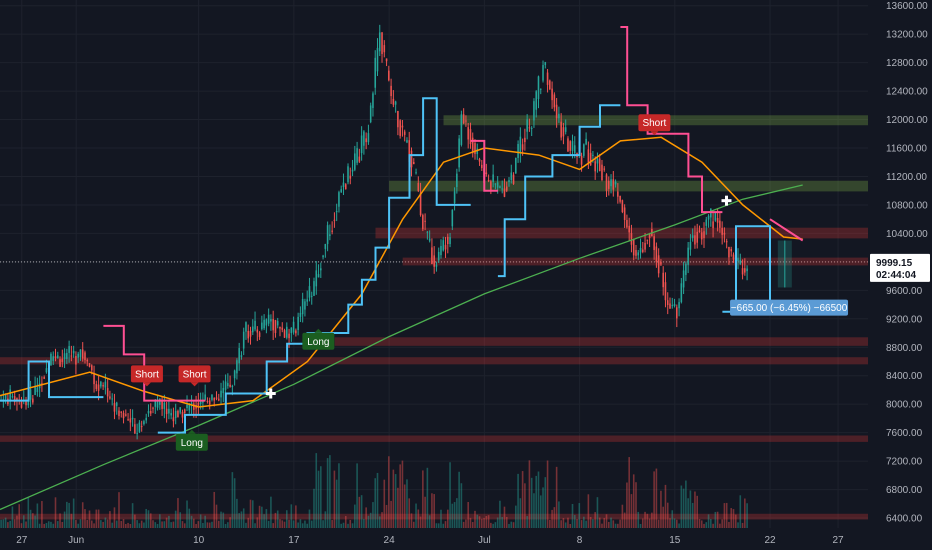 The width and height of the screenshot is (932, 550). I want to click on measure-tool: −665.00 (−6.45%) −66500, so click(789, 278).